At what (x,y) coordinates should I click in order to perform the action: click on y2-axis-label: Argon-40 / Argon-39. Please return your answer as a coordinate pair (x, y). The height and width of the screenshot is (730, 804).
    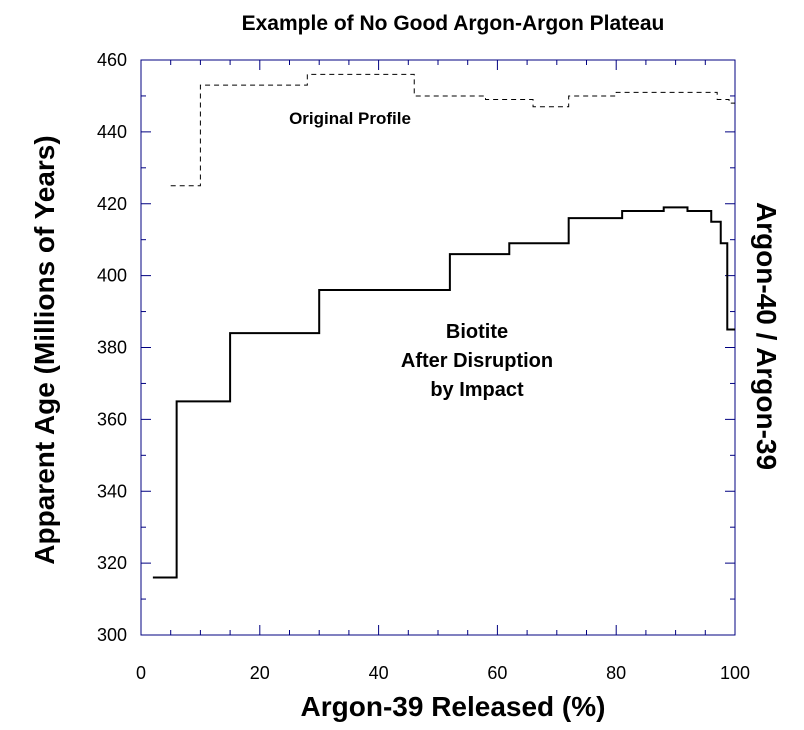
    Looking at the image, I should click on (766, 336).